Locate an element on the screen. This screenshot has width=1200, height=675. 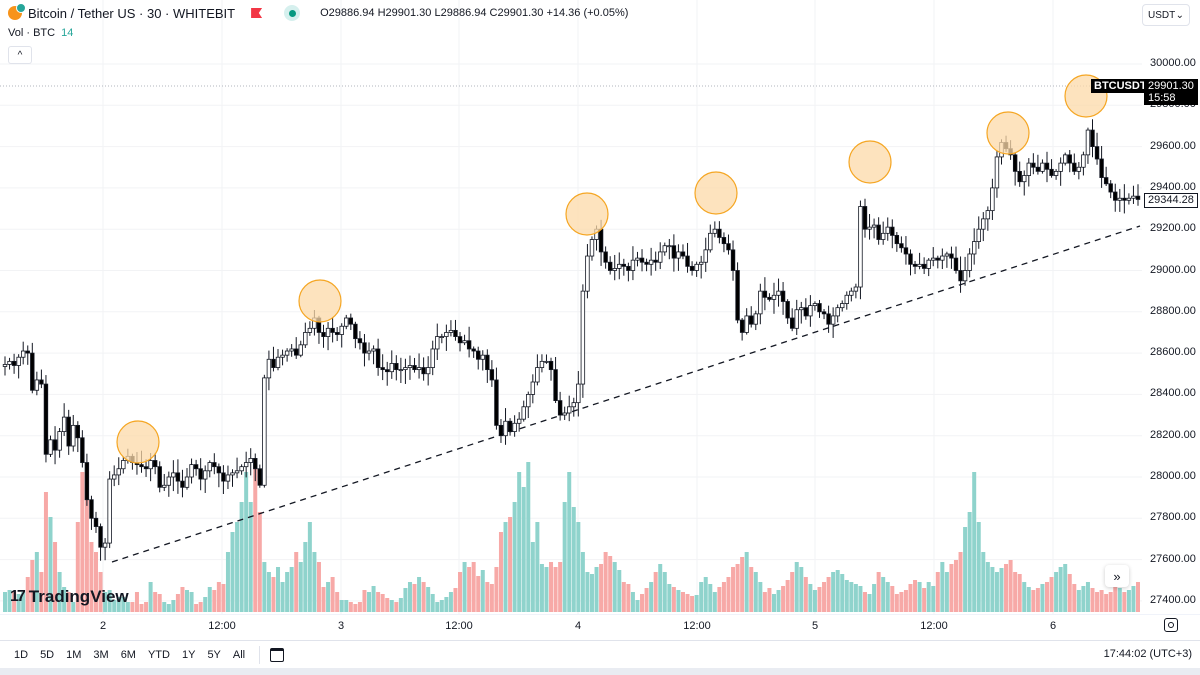
price-axis-label: 28400.00 is located at coordinates (1173, 393).